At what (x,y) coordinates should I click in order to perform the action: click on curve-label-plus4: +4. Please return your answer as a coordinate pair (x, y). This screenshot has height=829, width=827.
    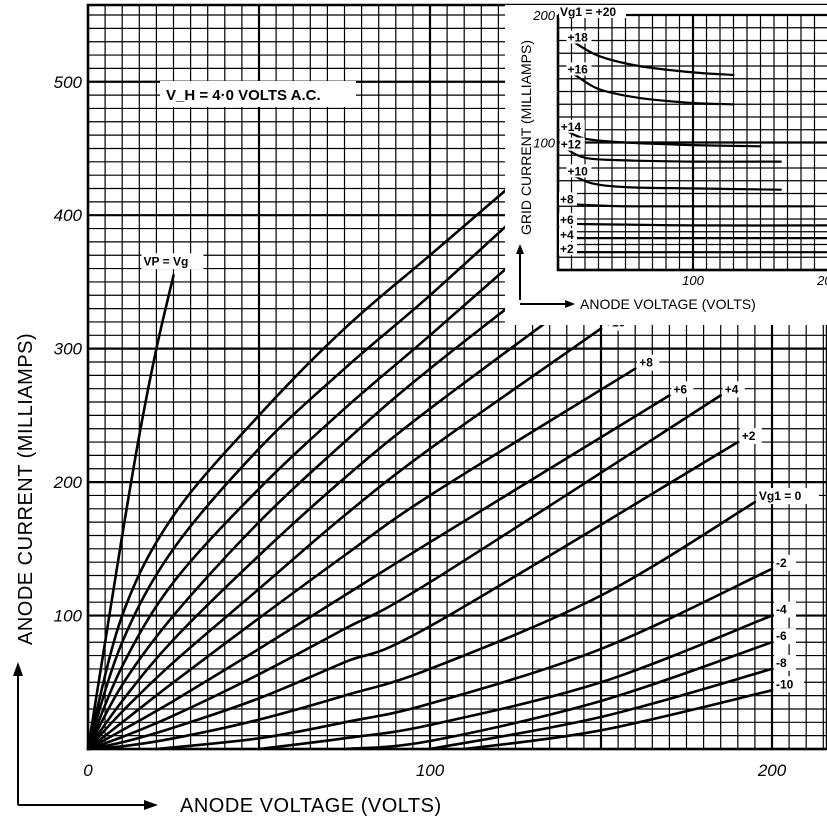
    Looking at the image, I should click on (733, 389).